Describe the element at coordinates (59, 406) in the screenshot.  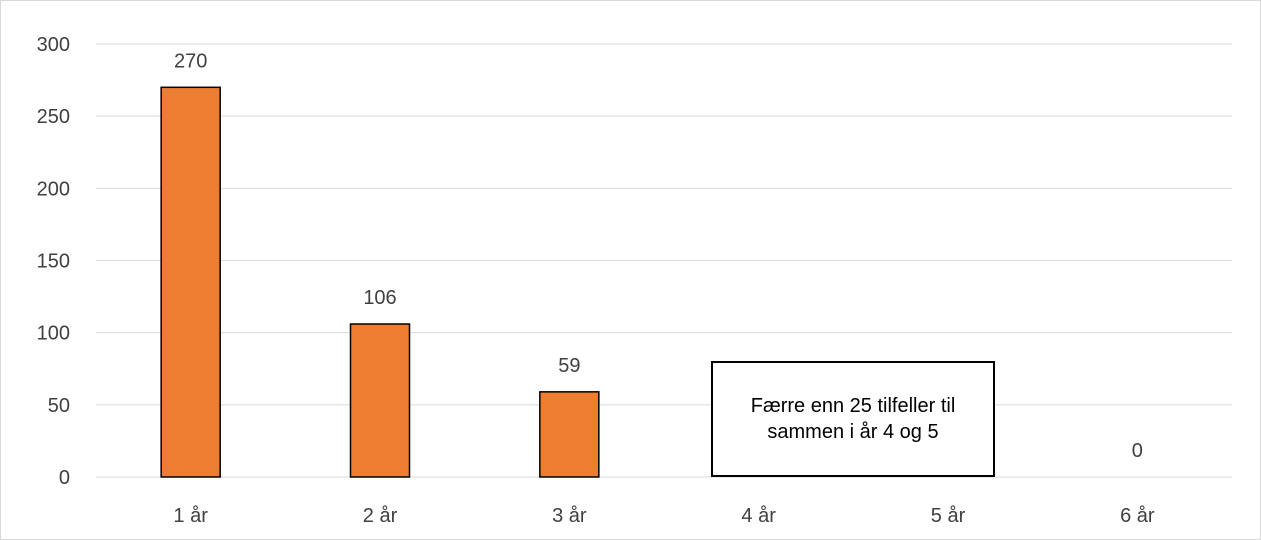
I see `y-tick-label: 50` at that location.